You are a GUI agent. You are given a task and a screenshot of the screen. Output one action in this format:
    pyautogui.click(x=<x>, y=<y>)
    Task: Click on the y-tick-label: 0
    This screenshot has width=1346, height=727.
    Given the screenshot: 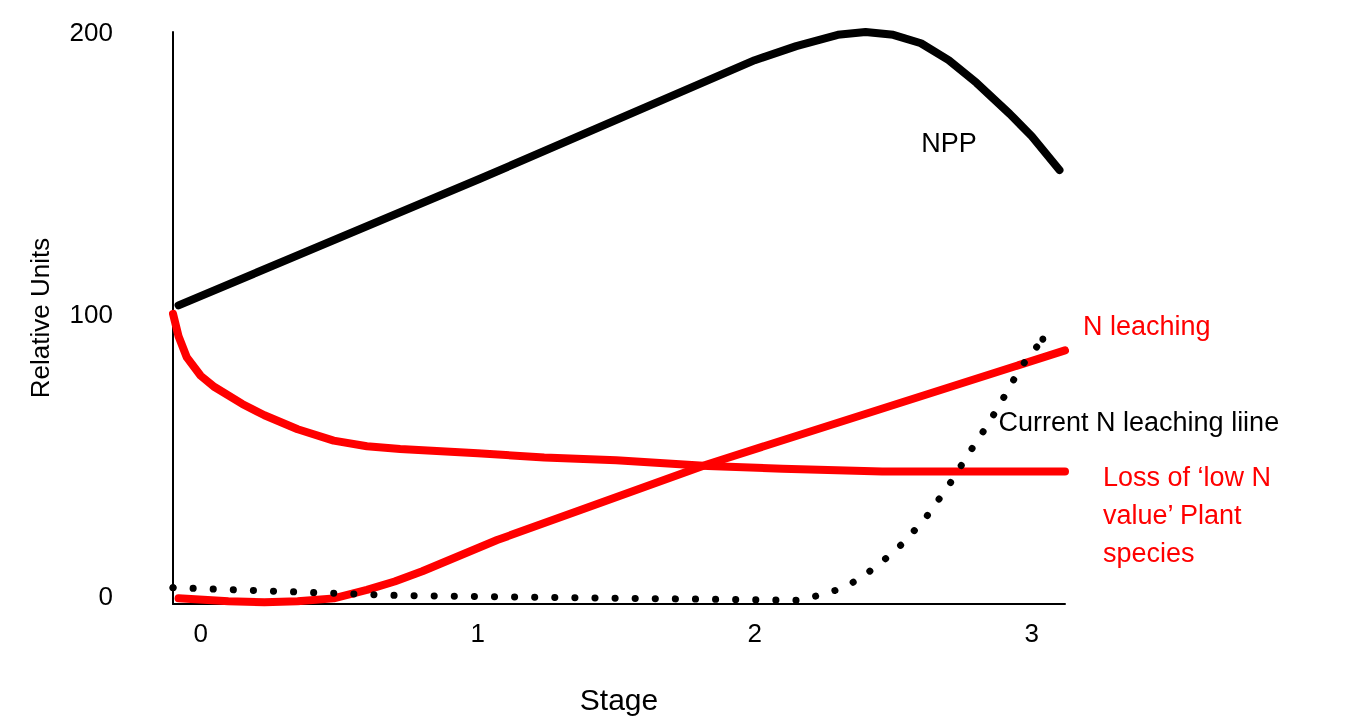 What is the action you would take?
    pyautogui.click(x=105, y=595)
    